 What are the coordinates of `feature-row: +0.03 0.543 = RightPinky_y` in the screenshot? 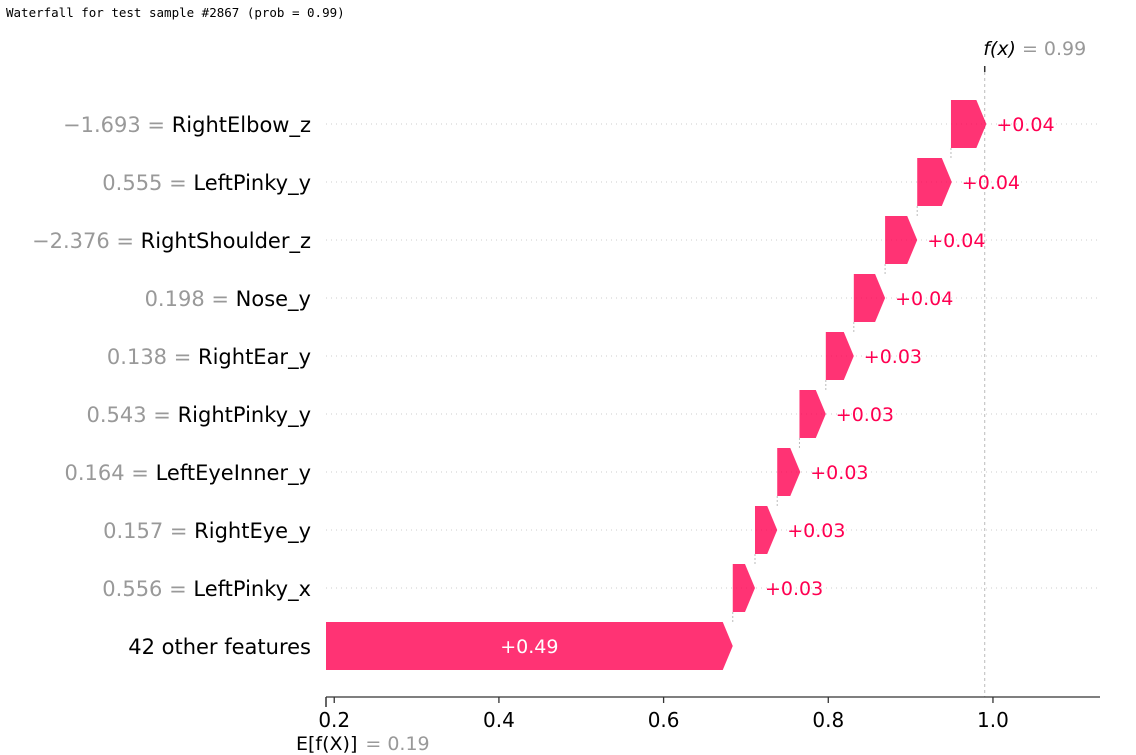 It's located at (593, 419).